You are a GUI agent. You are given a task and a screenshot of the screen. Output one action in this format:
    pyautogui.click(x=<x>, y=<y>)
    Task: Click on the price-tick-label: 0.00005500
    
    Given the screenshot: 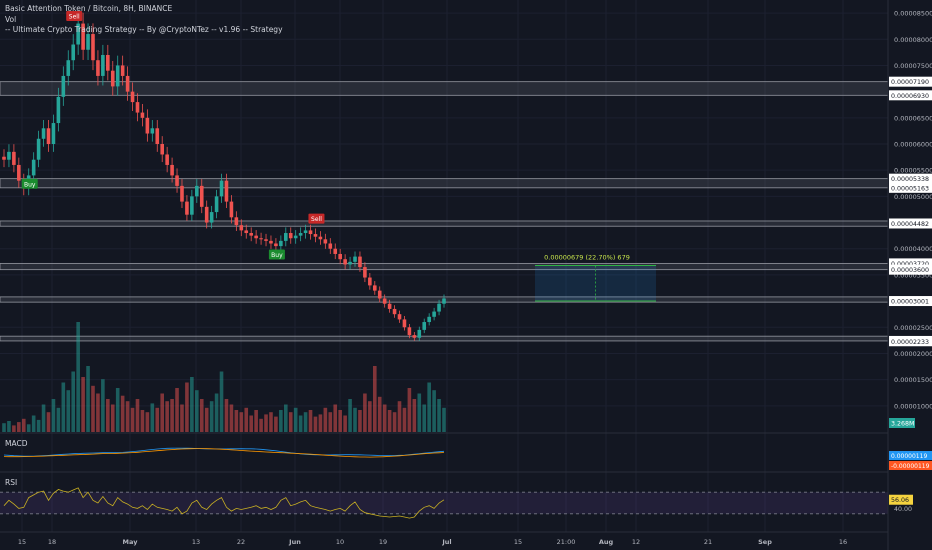 What is the action you would take?
    pyautogui.click(x=913, y=171)
    